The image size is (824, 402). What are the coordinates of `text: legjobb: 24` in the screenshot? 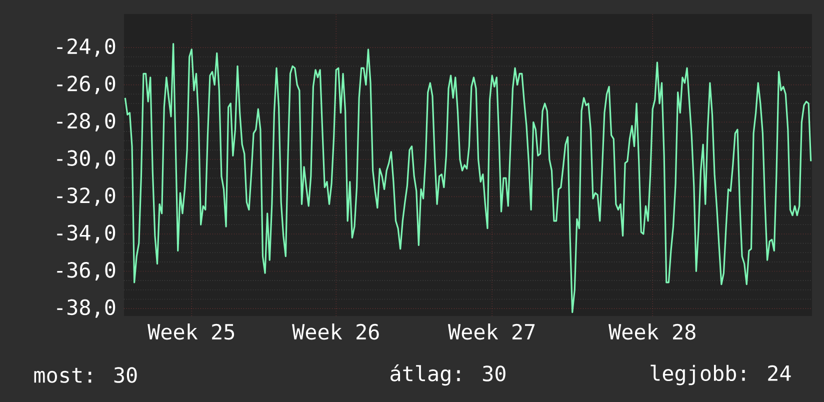 It's located at (720, 375).